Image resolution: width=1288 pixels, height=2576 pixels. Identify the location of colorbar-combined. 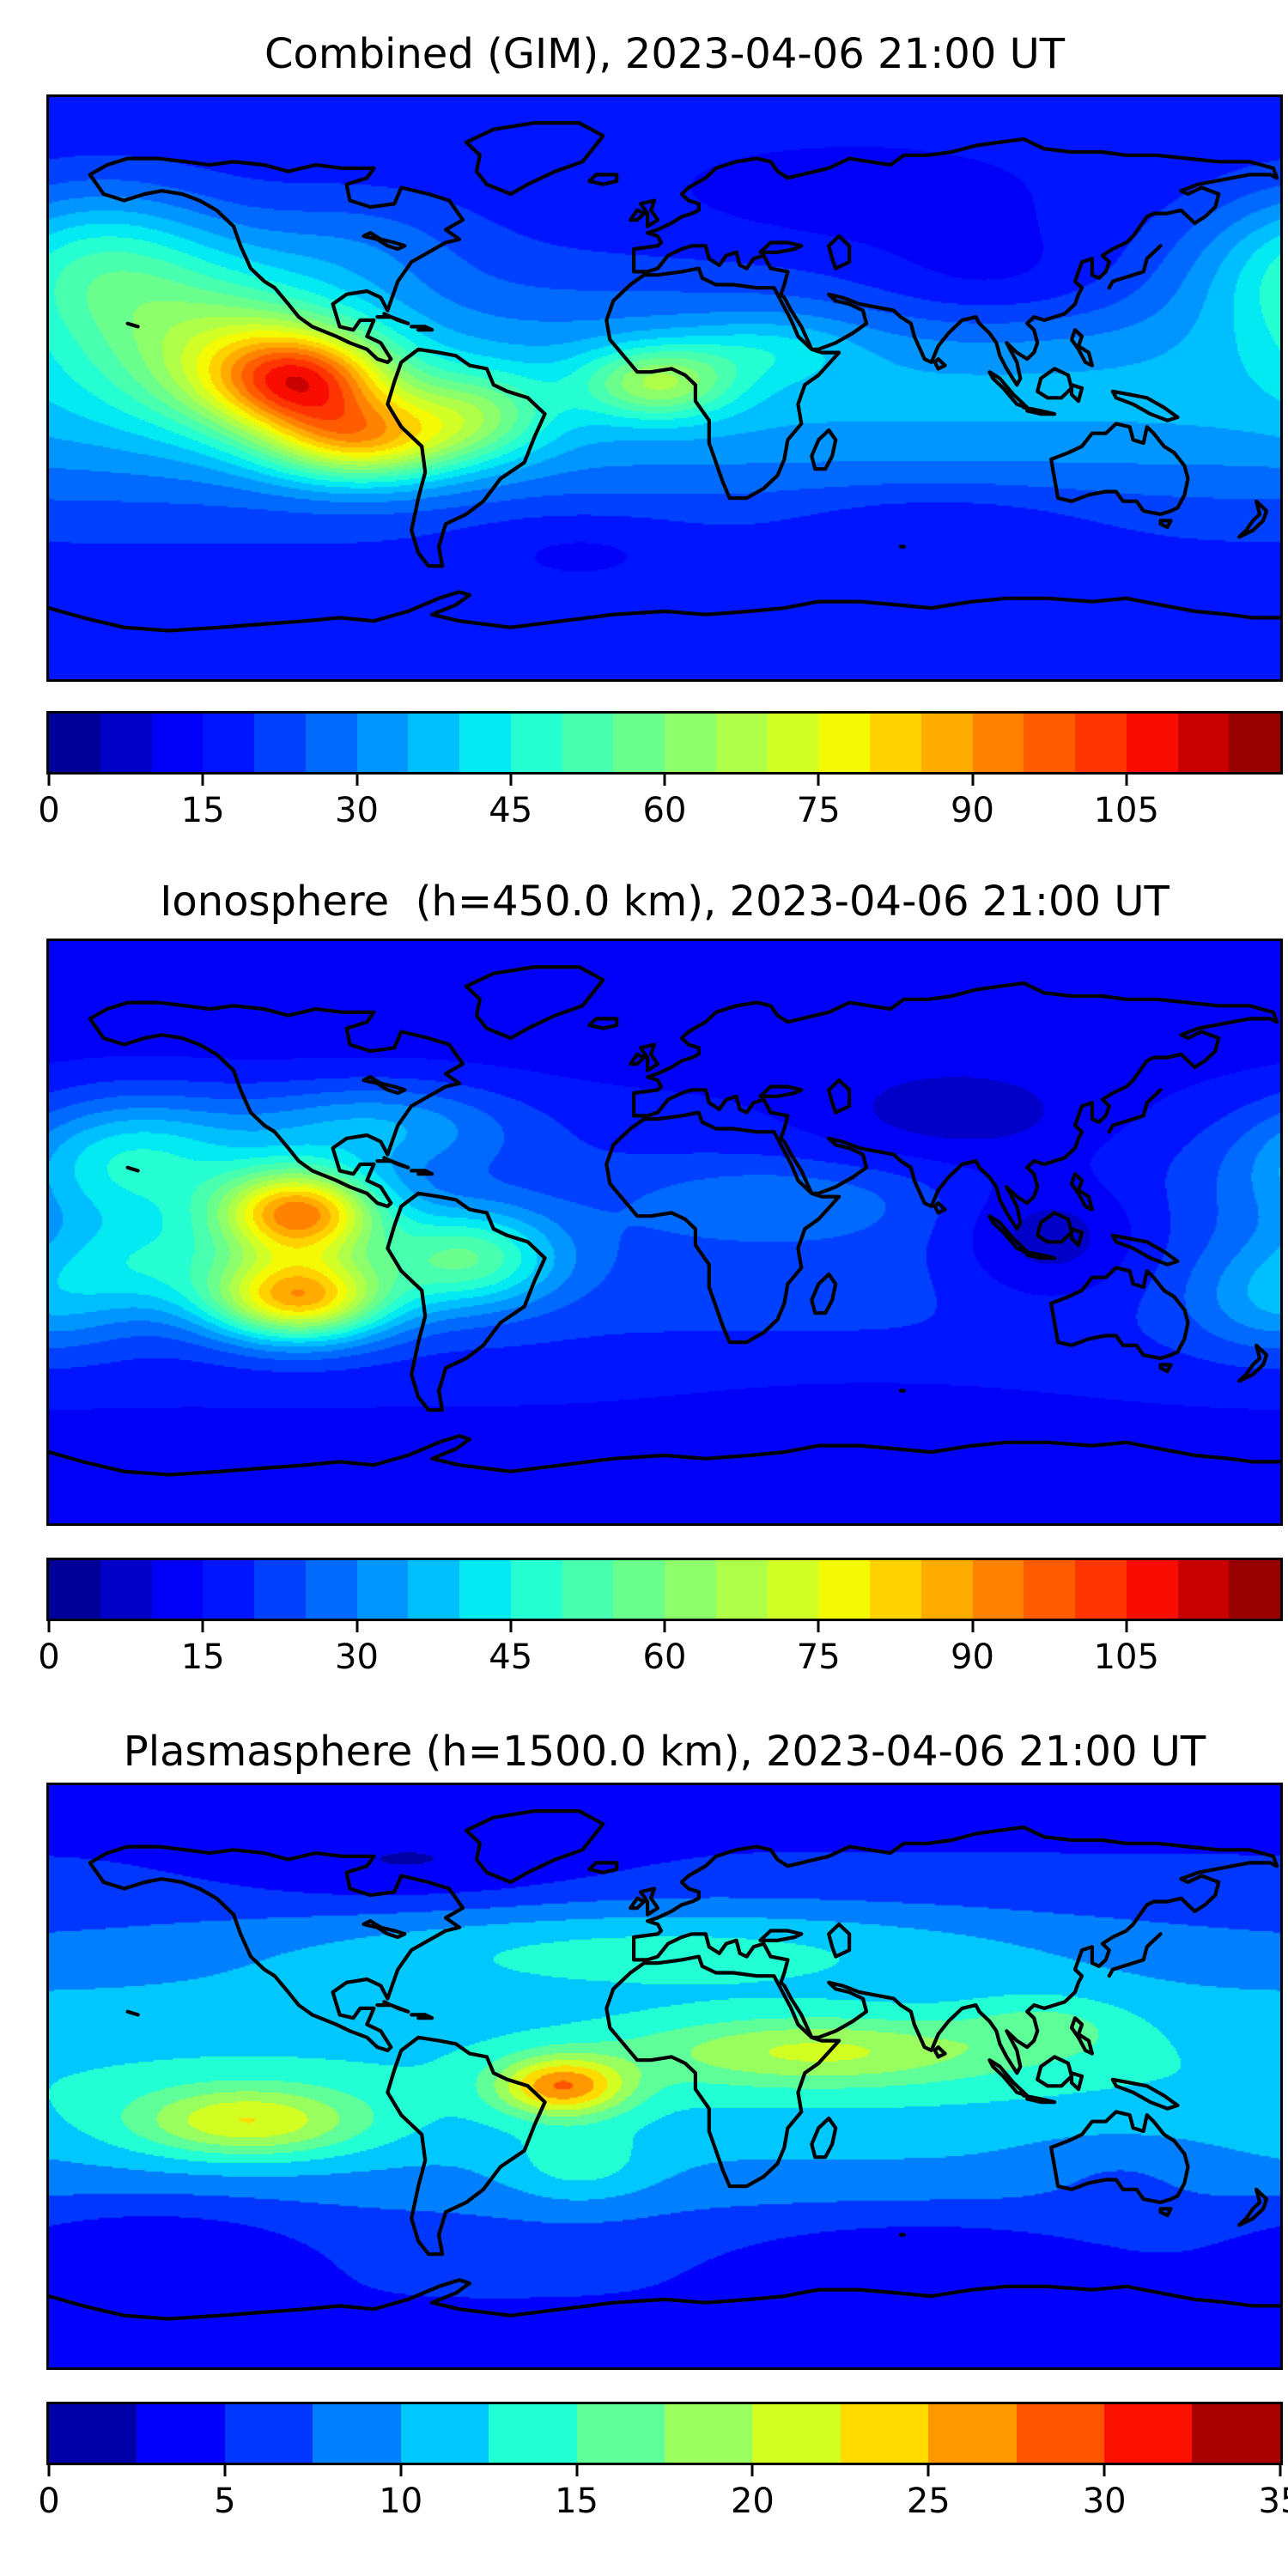
(664, 743).